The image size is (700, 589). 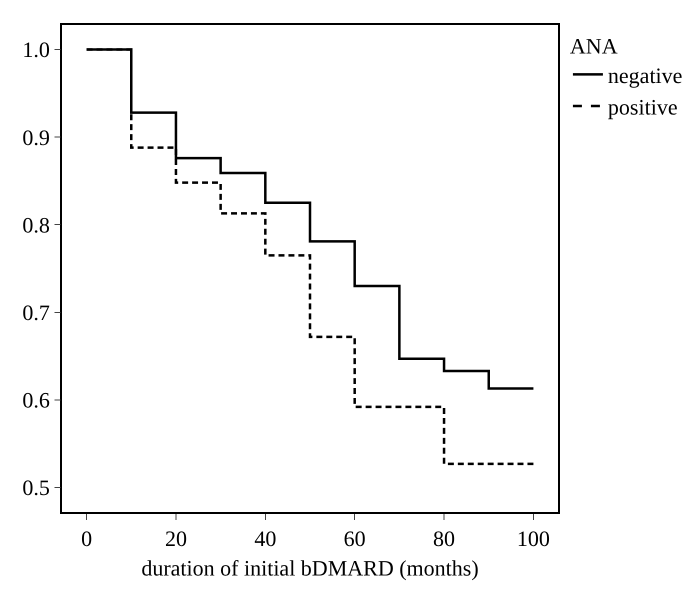 What do you see at coordinates (36, 487) in the screenshot?
I see `y-tick-label: 0.5` at bounding box center [36, 487].